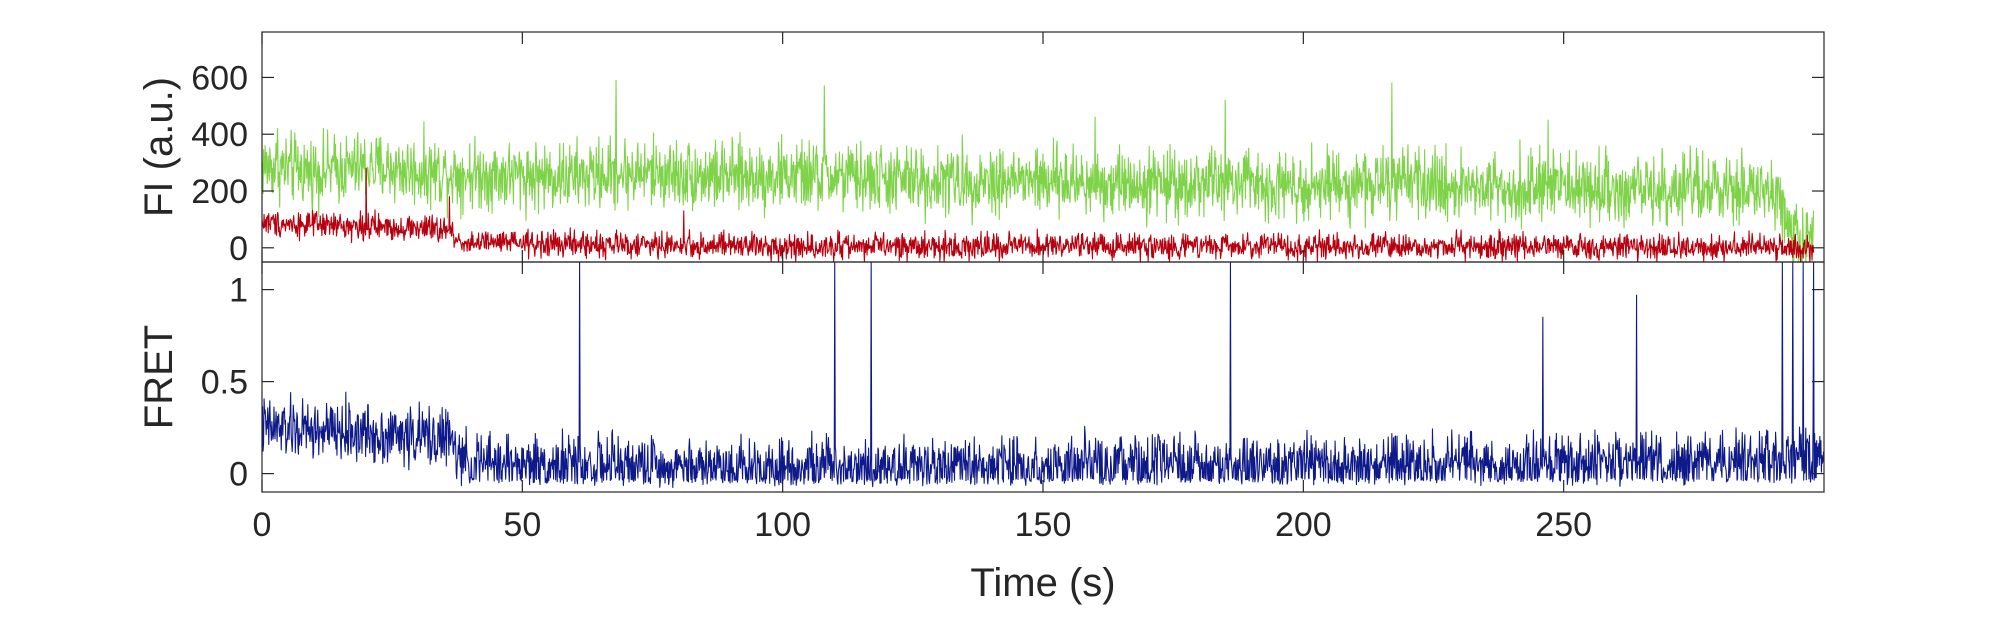 The height and width of the screenshot is (625, 2005). Describe the element at coordinates (1563, 525) in the screenshot. I see `x-tick-label: 250` at that location.